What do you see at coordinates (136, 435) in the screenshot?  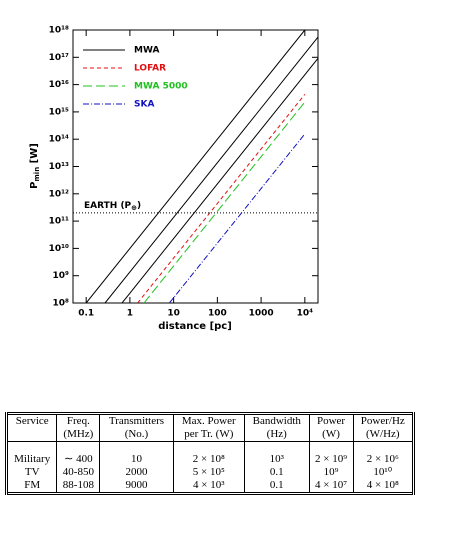 I see `table-cell: (No.)` at bounding box center [136, 435].